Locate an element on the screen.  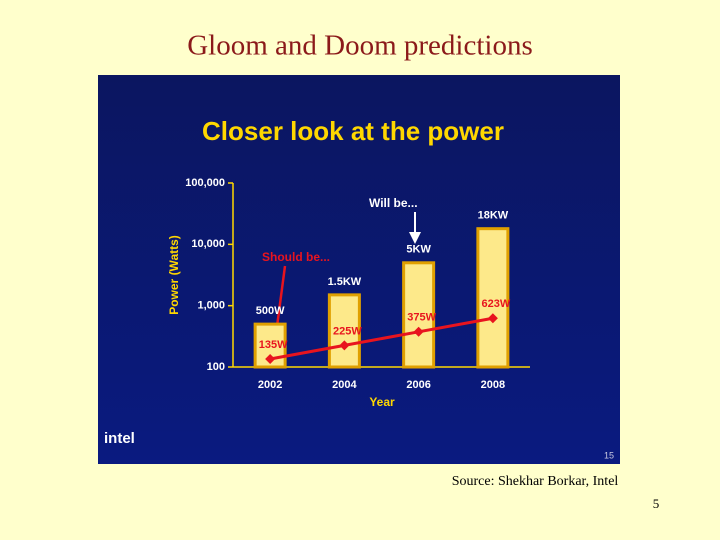
page-number: 5 is located at coordinates (656, 503).